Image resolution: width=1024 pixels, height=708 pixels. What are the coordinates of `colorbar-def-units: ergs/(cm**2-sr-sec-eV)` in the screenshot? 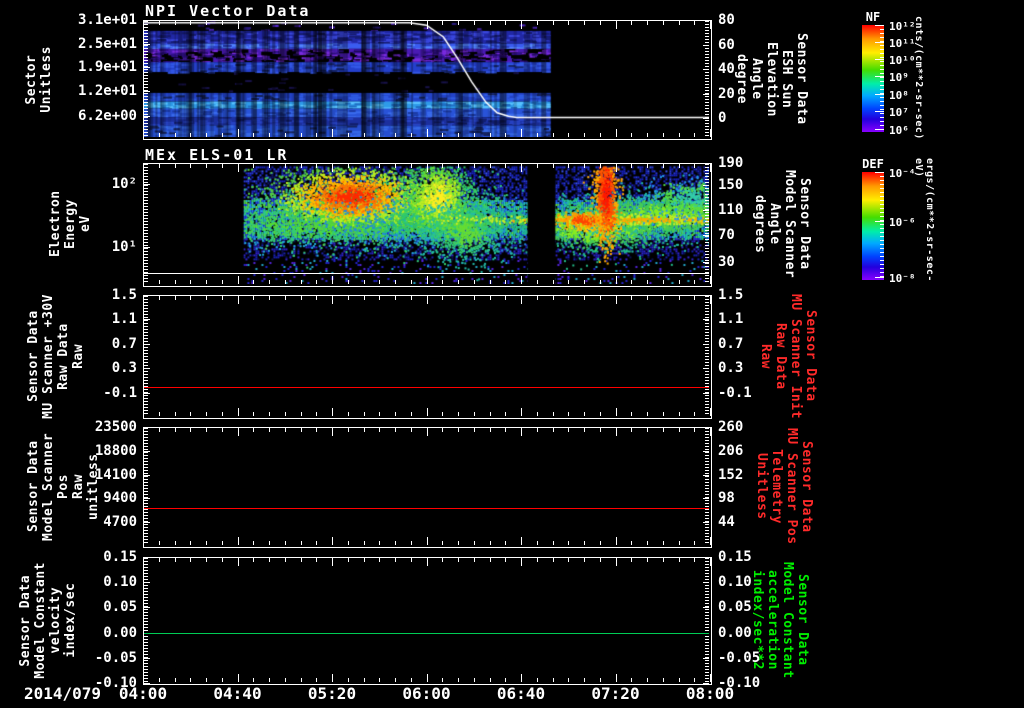 It's located at (924, 227).